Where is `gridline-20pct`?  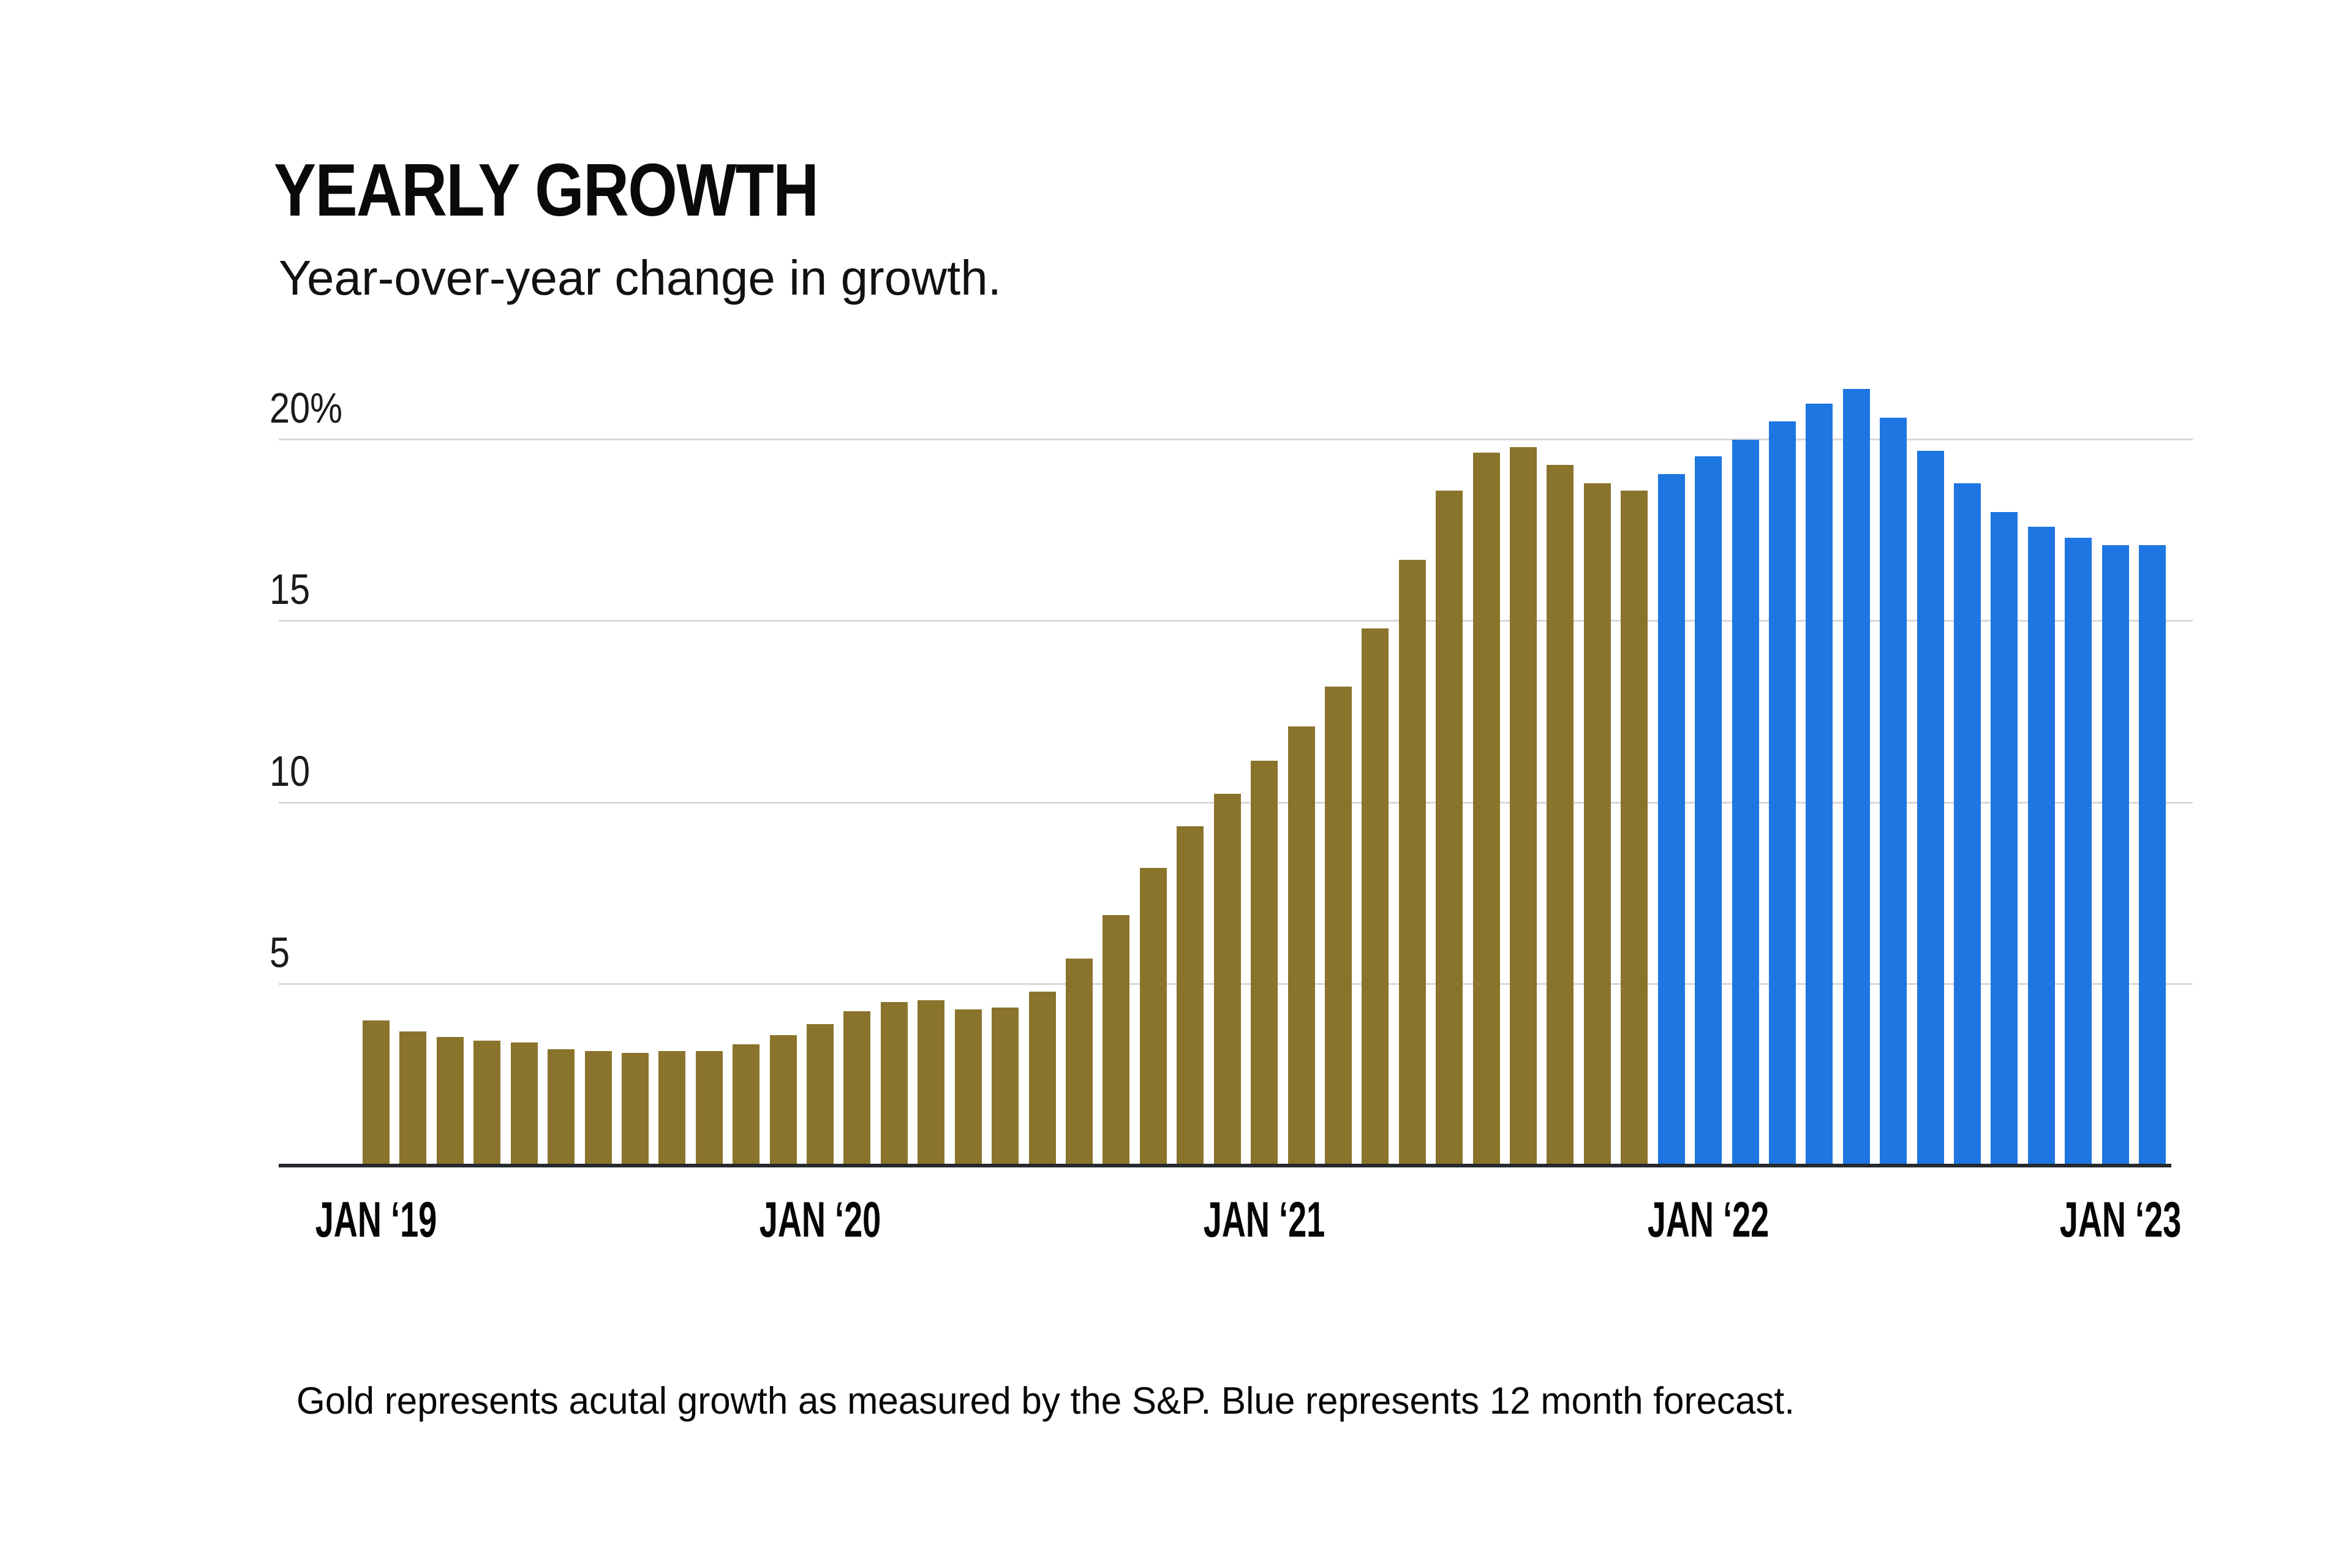 gridline-20pct is located at coordinates (1236, 439).